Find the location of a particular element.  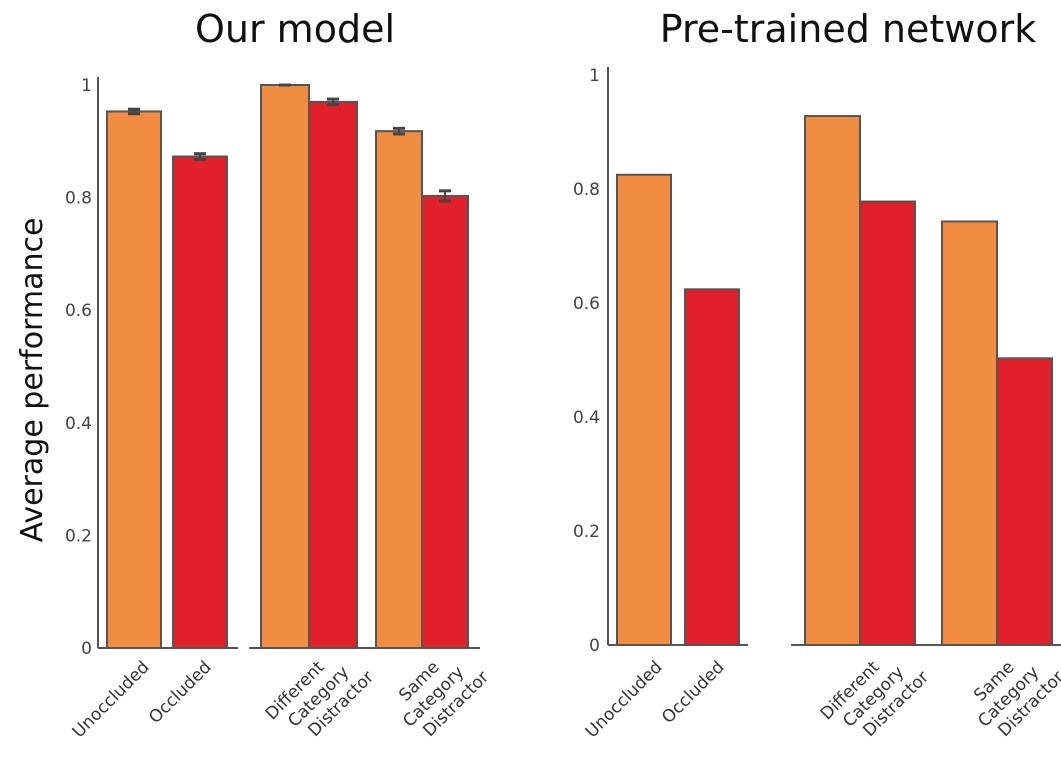

y-axis-label: Average performance is located at coordinates (32, 380).